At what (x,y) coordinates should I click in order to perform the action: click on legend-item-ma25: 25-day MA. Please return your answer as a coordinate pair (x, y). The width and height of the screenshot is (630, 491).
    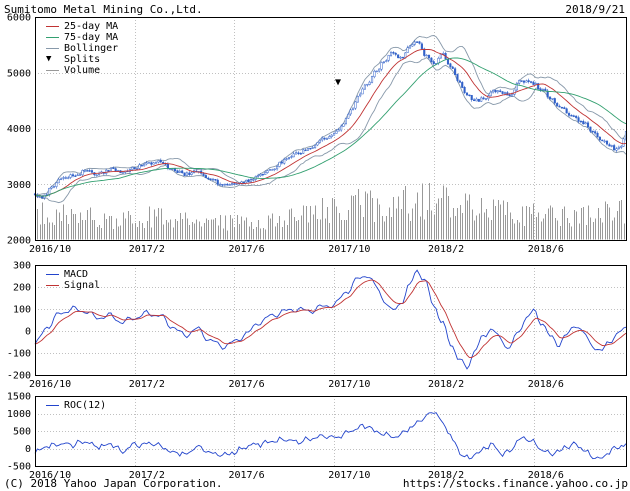
    Looking at the image, I should click on (82, 26).